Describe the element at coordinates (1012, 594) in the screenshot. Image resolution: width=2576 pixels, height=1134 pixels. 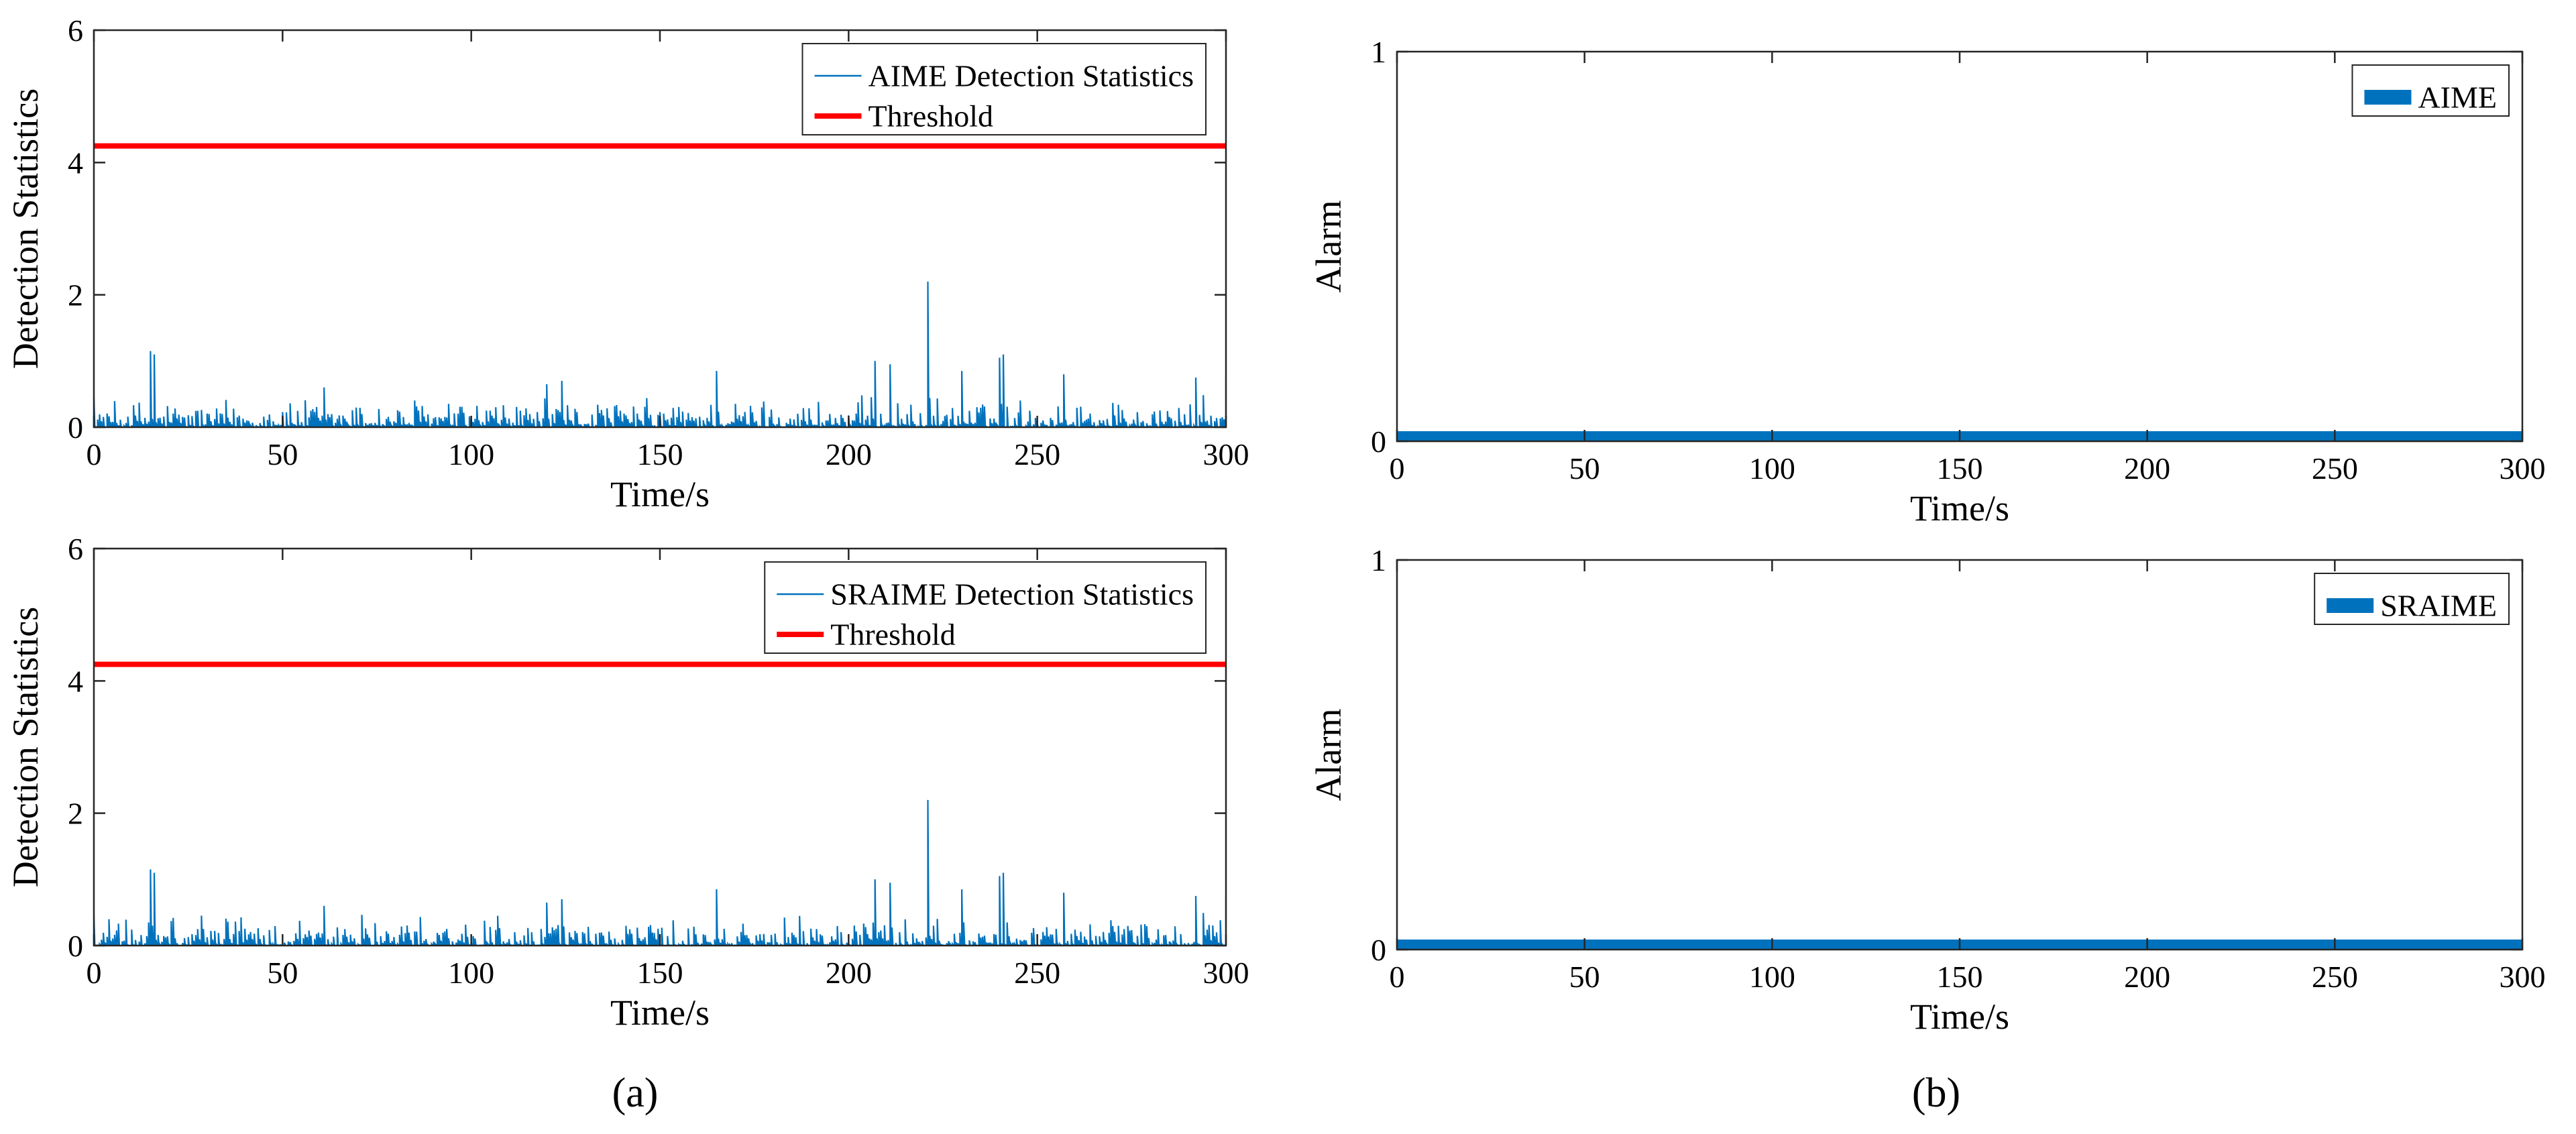
I see `legend-label: SRAIME Detection Statistics` at that location.